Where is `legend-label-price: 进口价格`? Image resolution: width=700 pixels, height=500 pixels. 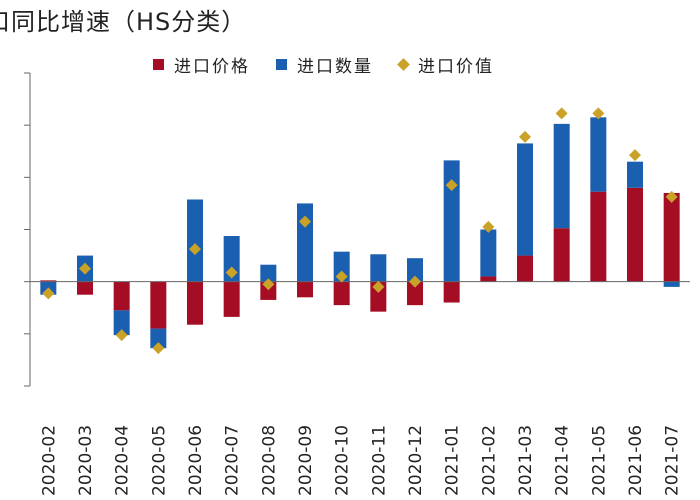
legend-label-price: 进口价格 is located at coordinates (212, 67).